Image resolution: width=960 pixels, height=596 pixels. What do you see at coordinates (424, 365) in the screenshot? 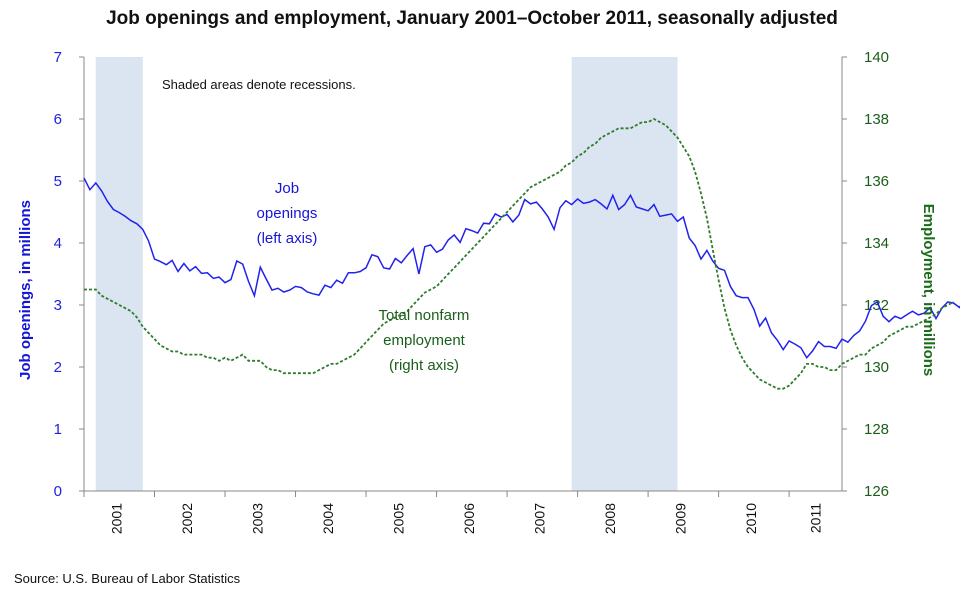
I see `employment-label-line: (right axis)` at bounding box center [424, 365].